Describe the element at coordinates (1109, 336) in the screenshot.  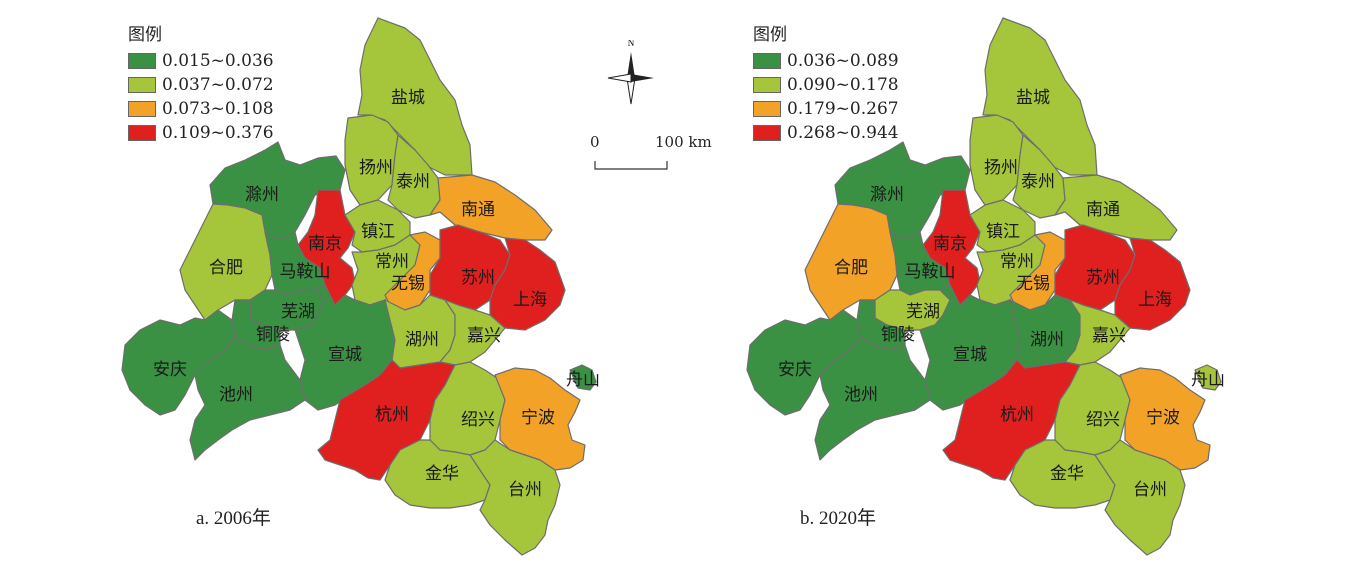
I see `label-jiaxing: 嘉兴` at that location.